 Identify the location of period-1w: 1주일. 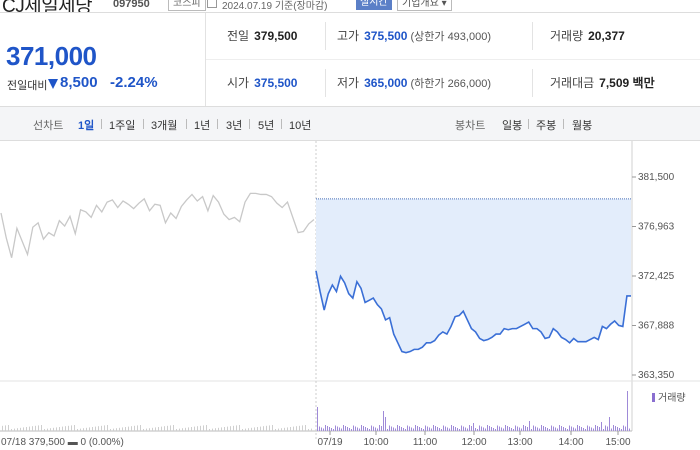
(122, 126).